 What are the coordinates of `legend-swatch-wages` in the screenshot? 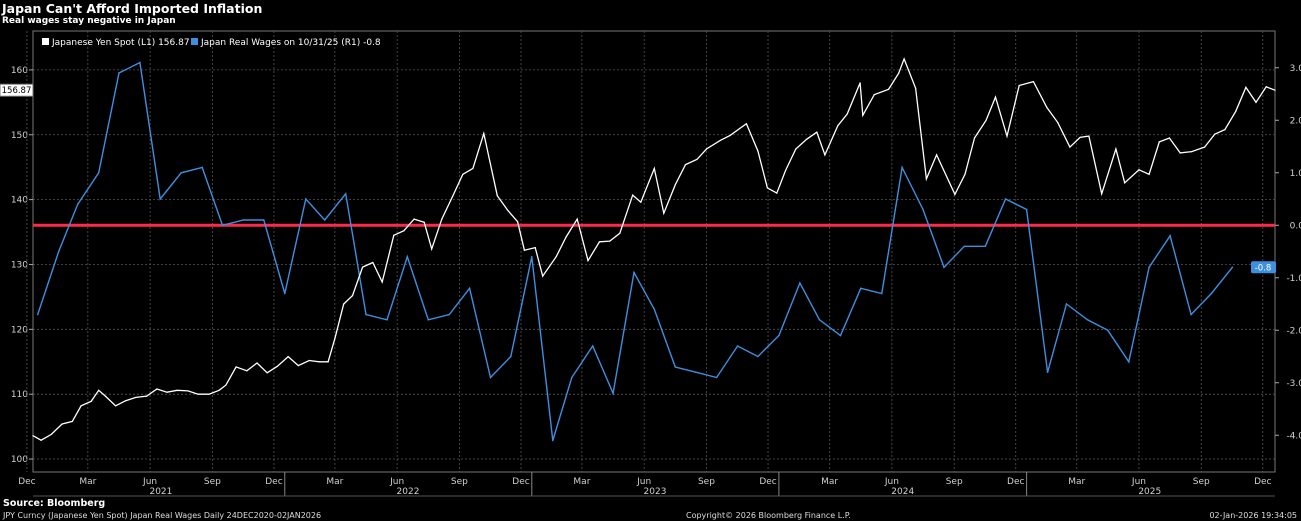 It's located at (194, 41).